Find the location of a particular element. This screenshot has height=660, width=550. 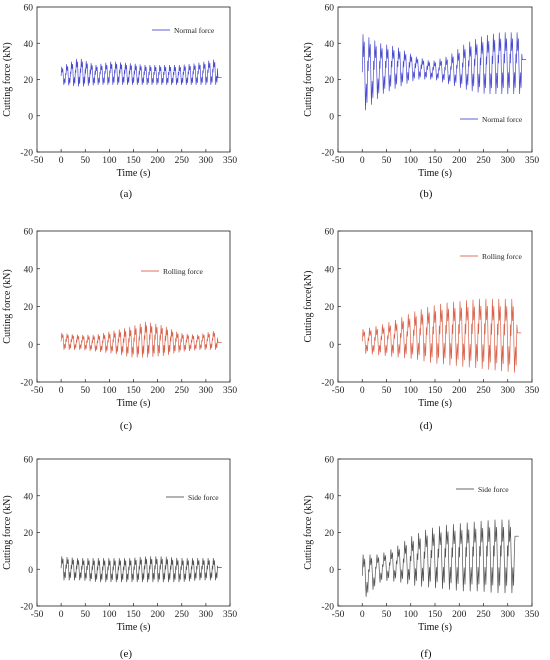

panel-label: (e) is located at coordinates (126, 654).